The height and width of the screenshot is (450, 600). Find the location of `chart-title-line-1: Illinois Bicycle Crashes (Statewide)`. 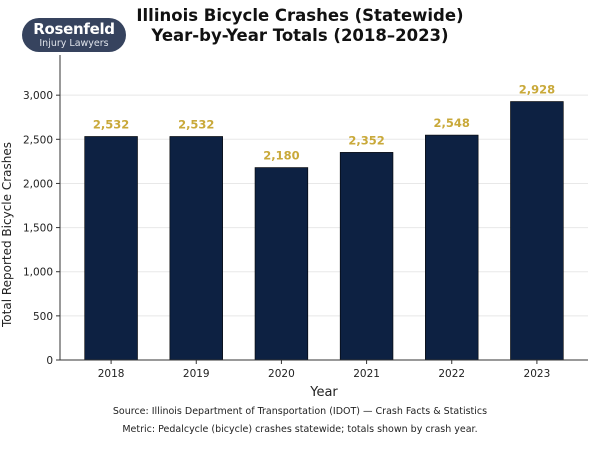

chart-title-line-1: Illinois Bicycle Crashes (Statewide) is located at coordinates (300, 15).